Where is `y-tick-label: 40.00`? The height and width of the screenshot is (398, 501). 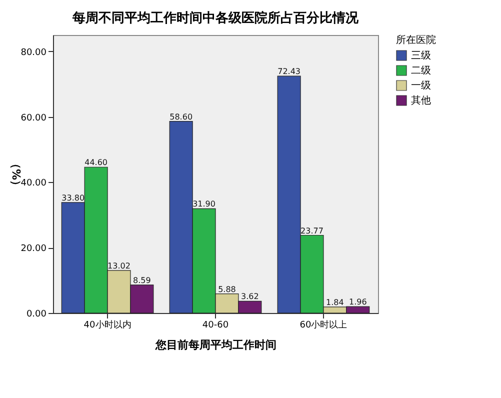 y-tick-label: 40.00 is located at coordinates (33, 183).